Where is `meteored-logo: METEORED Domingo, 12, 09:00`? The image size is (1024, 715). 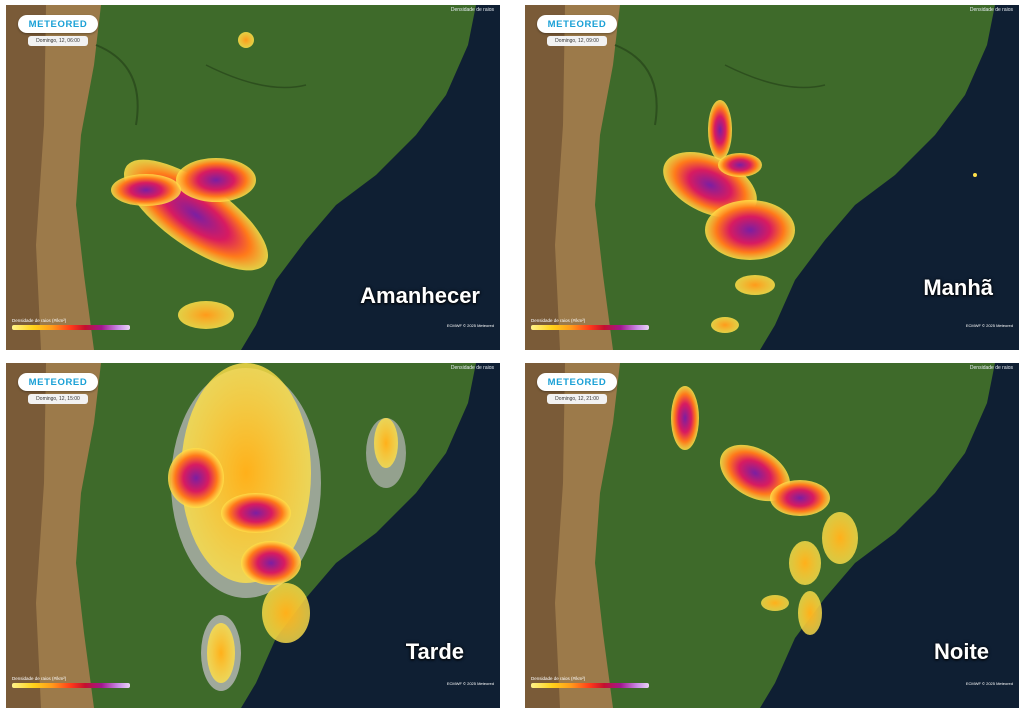
meteored-logo: METEORED Domingo, 12, 09:00 is located at coordinates (577, 33).